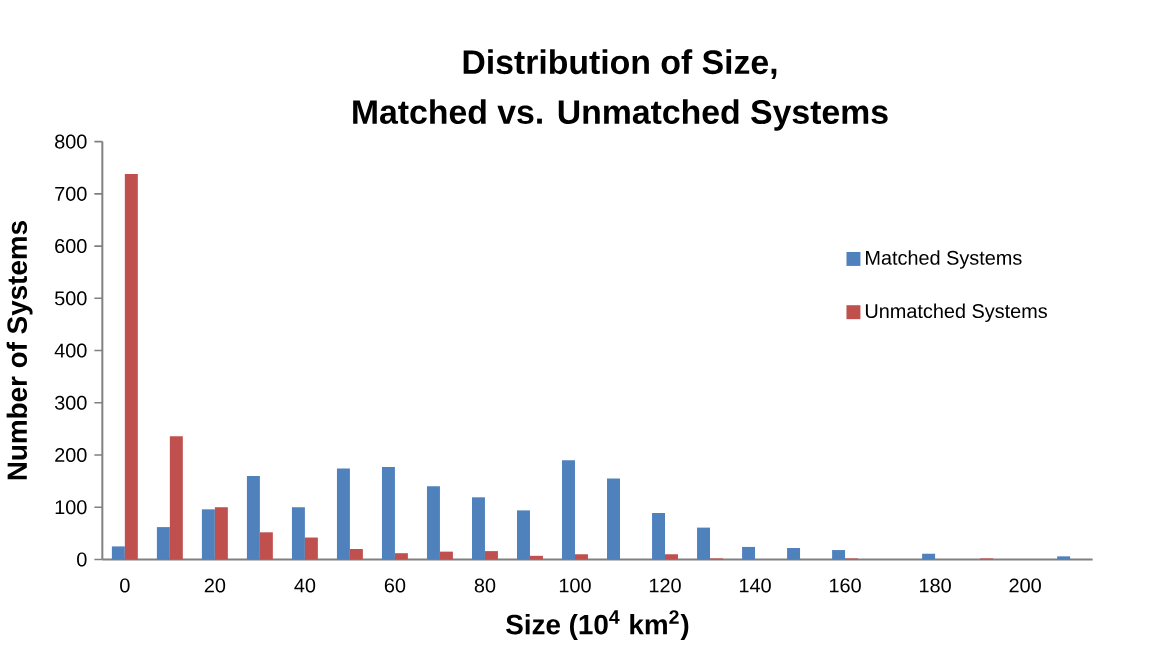  Describe the element at coordinates (19, 350) in the screenshot. I see `y-axis-title: Number of Systems` at that location.